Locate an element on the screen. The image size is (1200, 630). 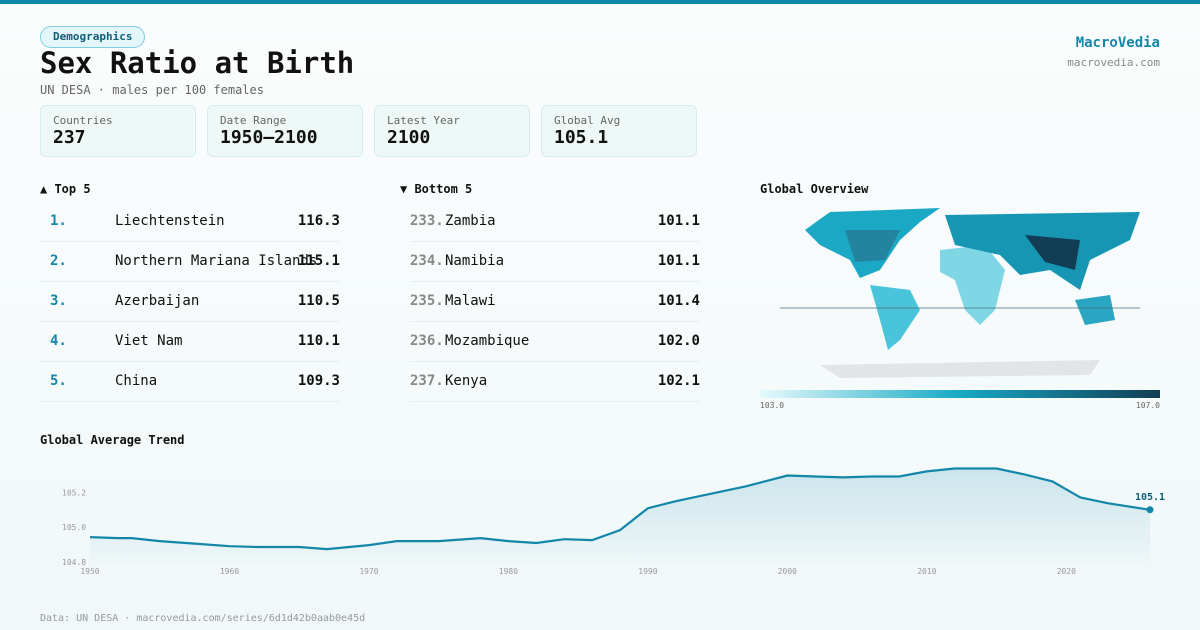
value: 102.0 is located at coordinates (678, 341).